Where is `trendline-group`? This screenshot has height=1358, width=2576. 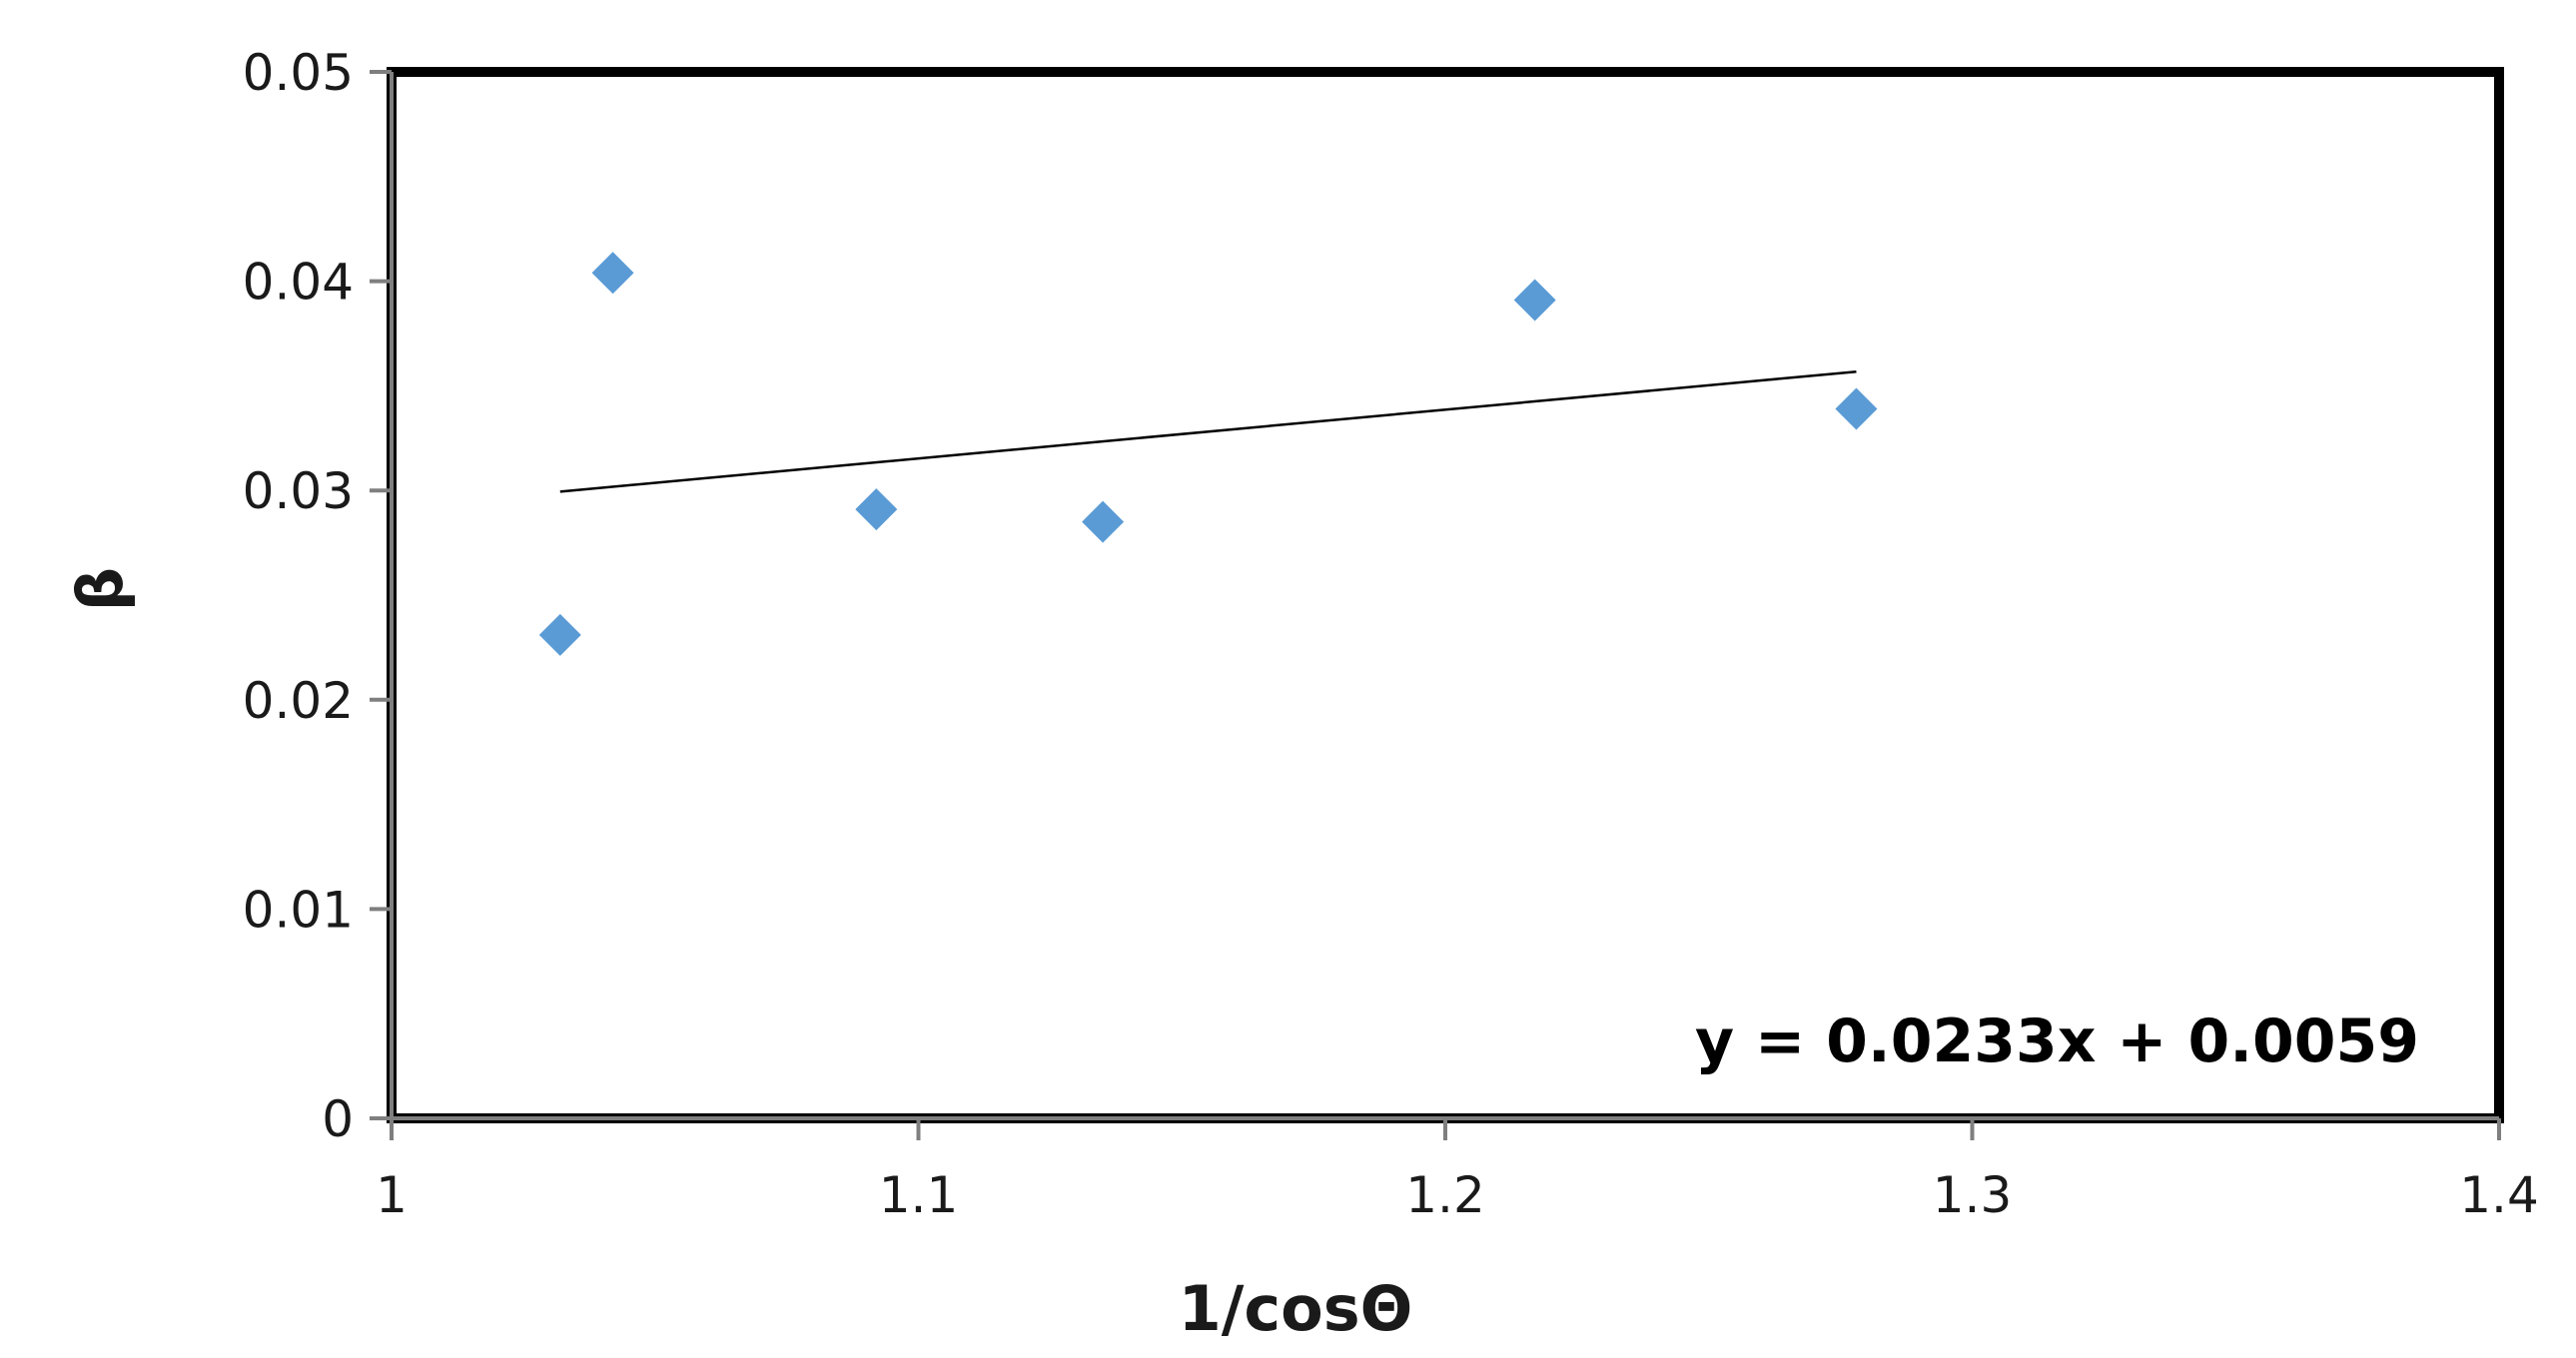 trendline-group is located at coordinates (1208, 431).